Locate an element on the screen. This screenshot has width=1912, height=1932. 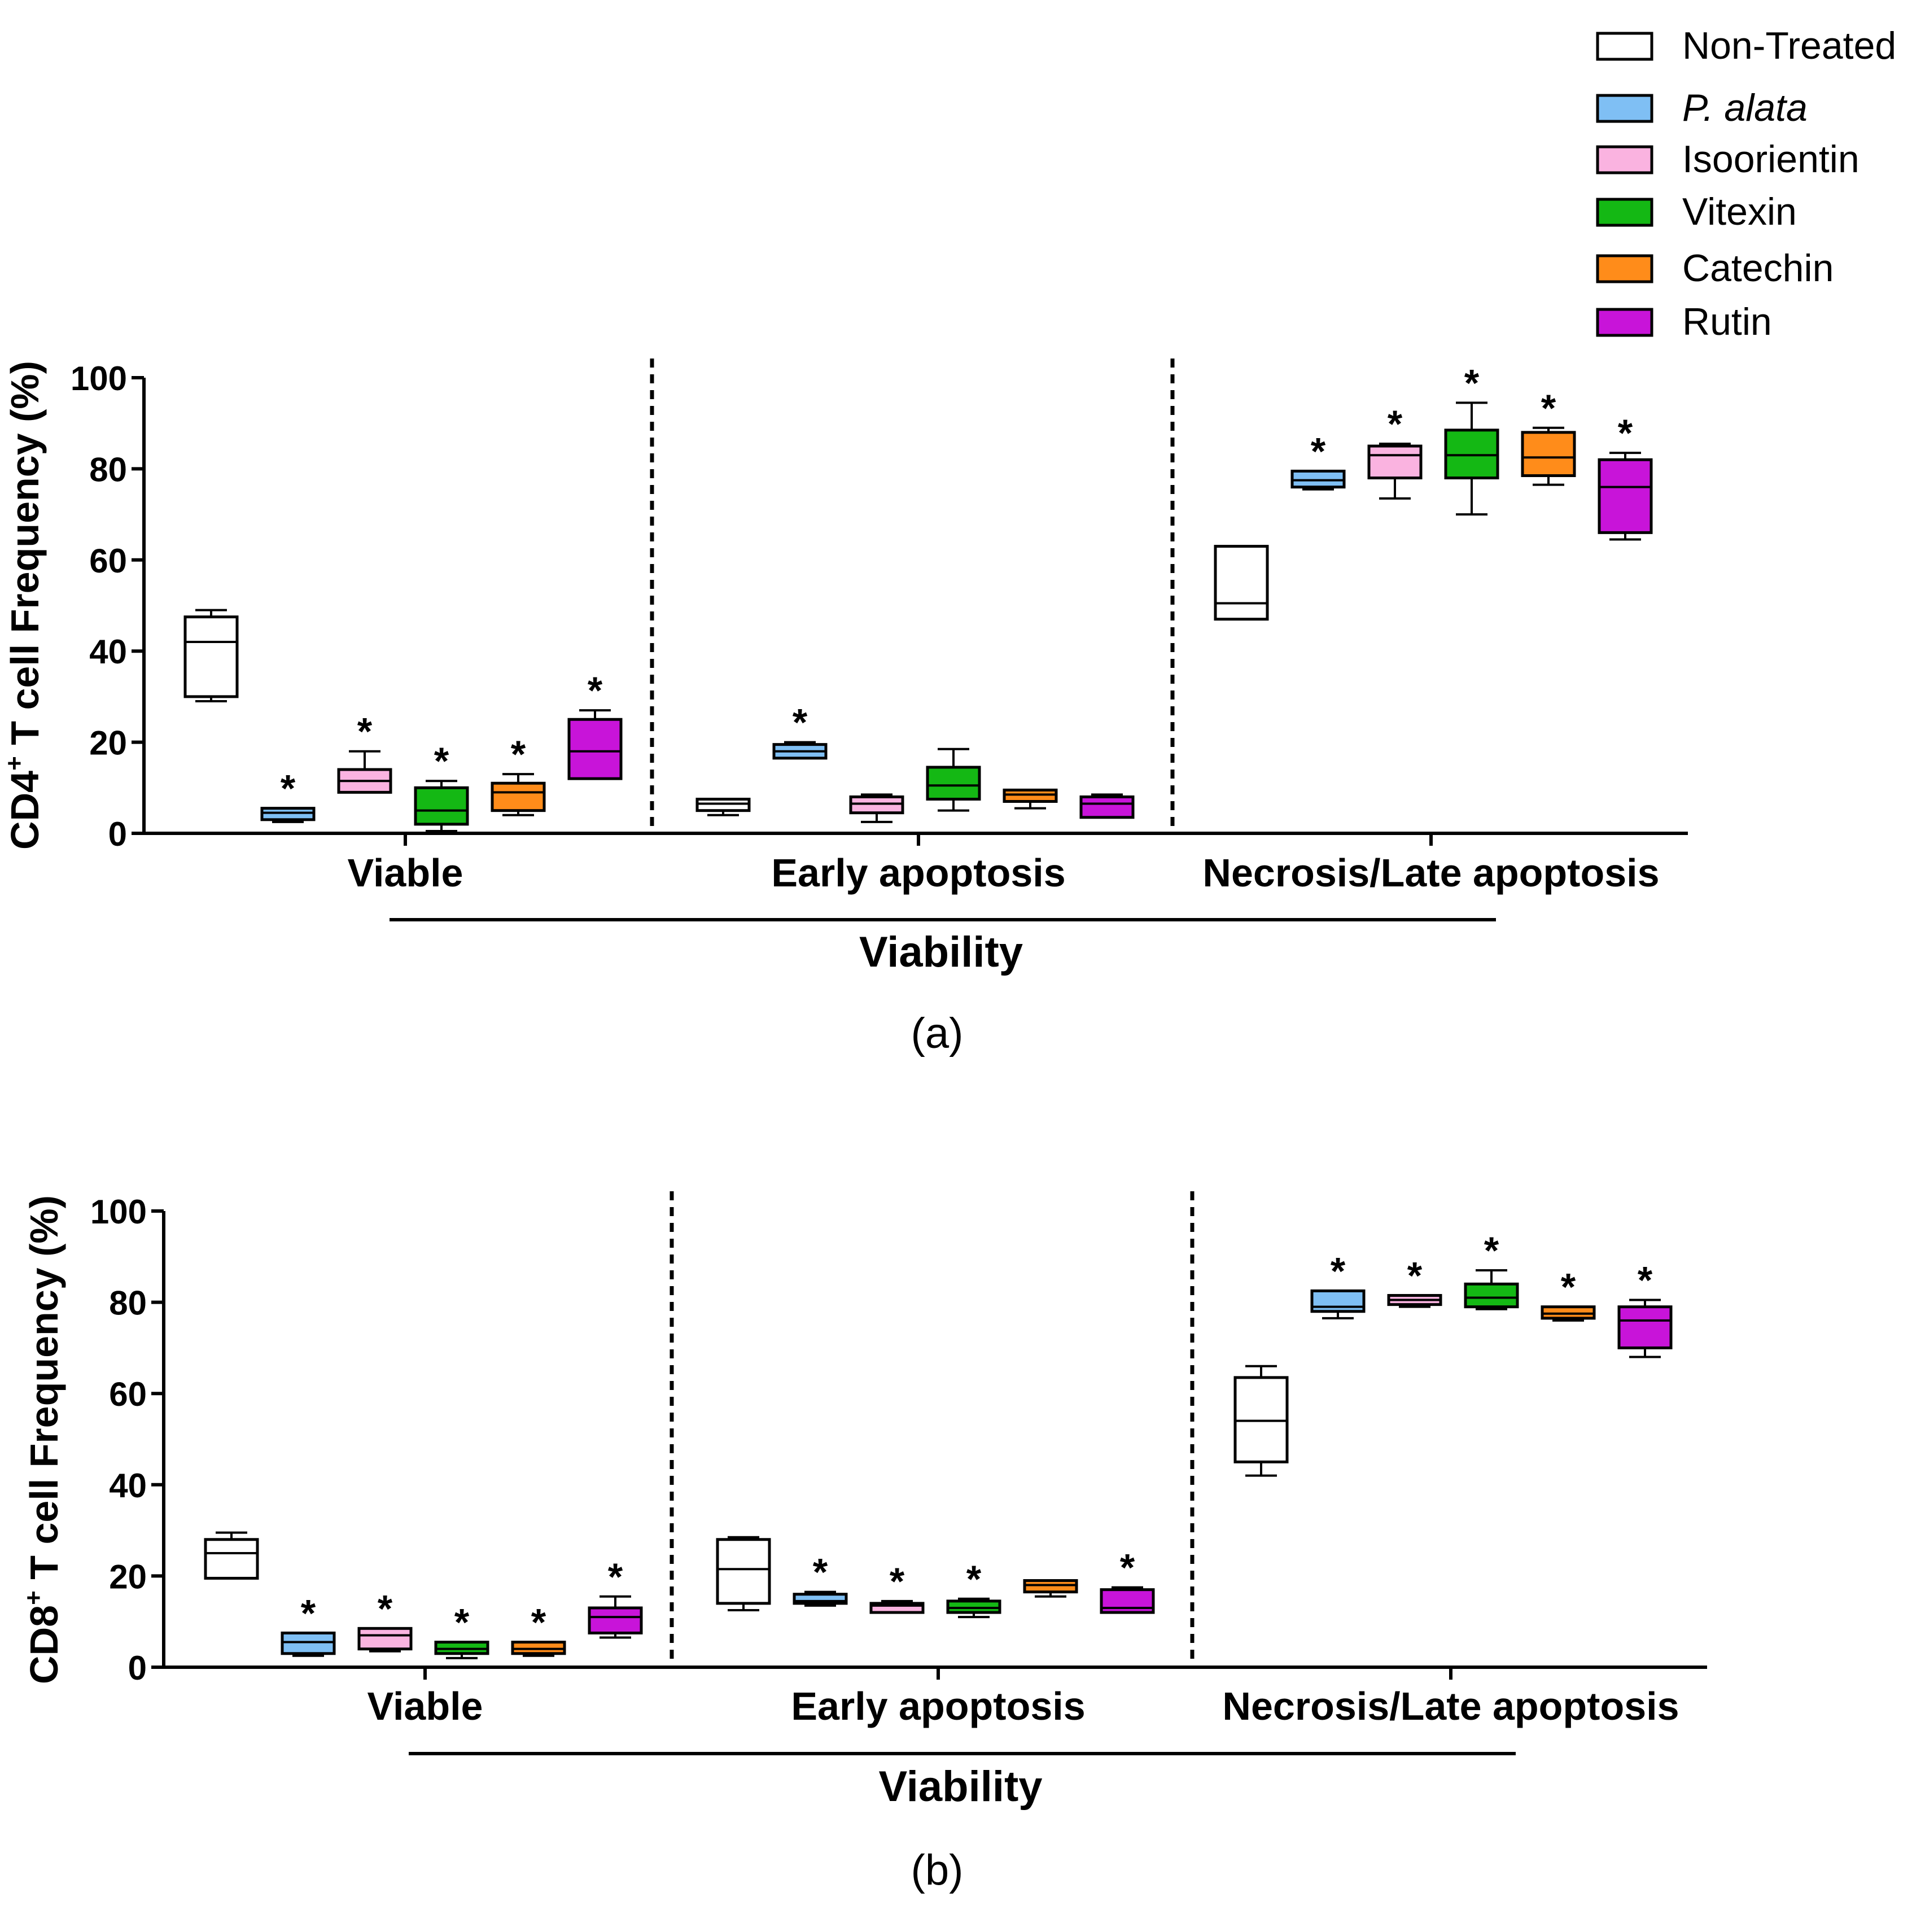
x-axis-title: Viability is located at coordinates (941, 952).